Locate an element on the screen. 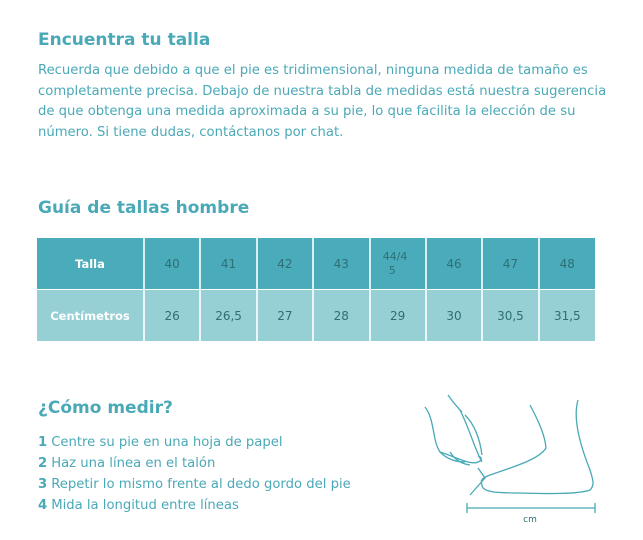 The image size is (643, 540). cell: 28 is located at coordinates (341, 315).